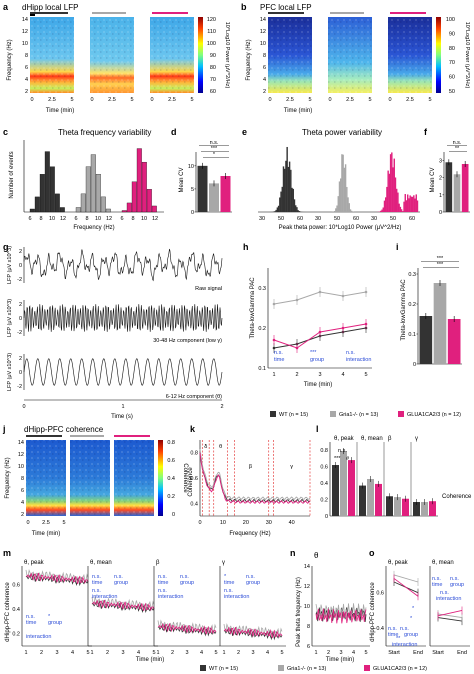  What do you see at coordinates (172, 100) in the screenshot?
I see `panel-a-xtick-2-1: 2.5` at bounding box center [172, 100].